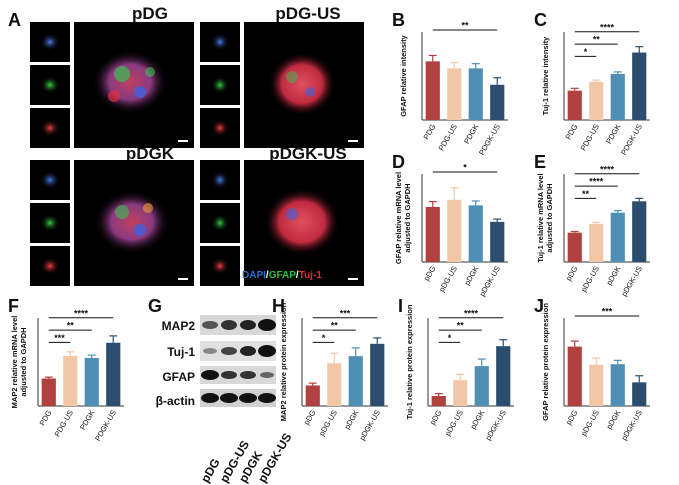 This screenshot has height=485, width=679. I want to click on panel-letter-i: I, so click(401, 306).